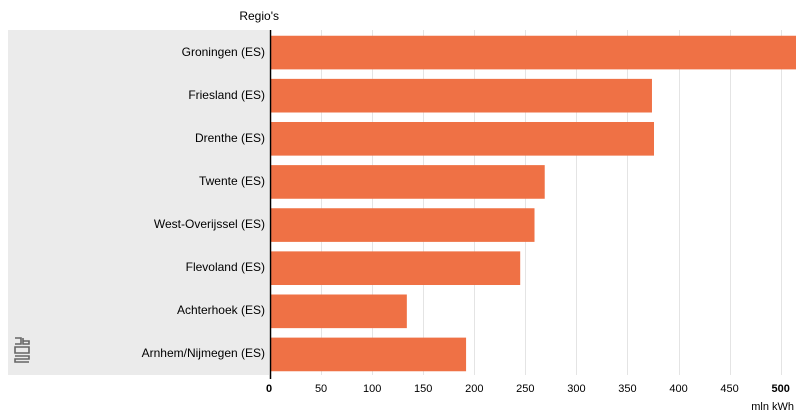 The image size is (796, 416). What do you see at coordinates (576, 389) in the screenshot?
I see `x-tick-label: 300` at bounding box center [576, 389].